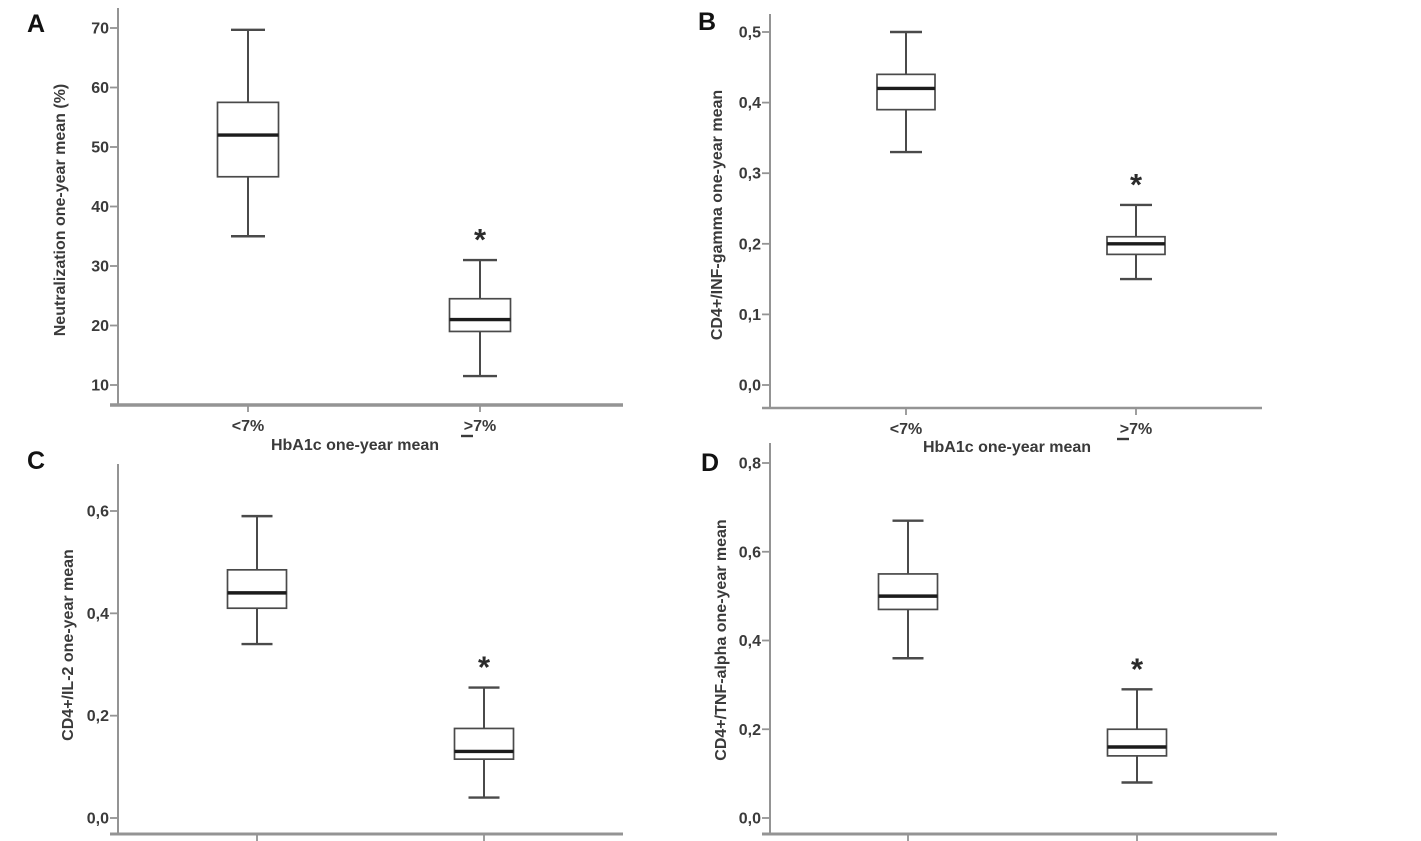  I want to click on y-tick-label: 60, so click(100, 88).